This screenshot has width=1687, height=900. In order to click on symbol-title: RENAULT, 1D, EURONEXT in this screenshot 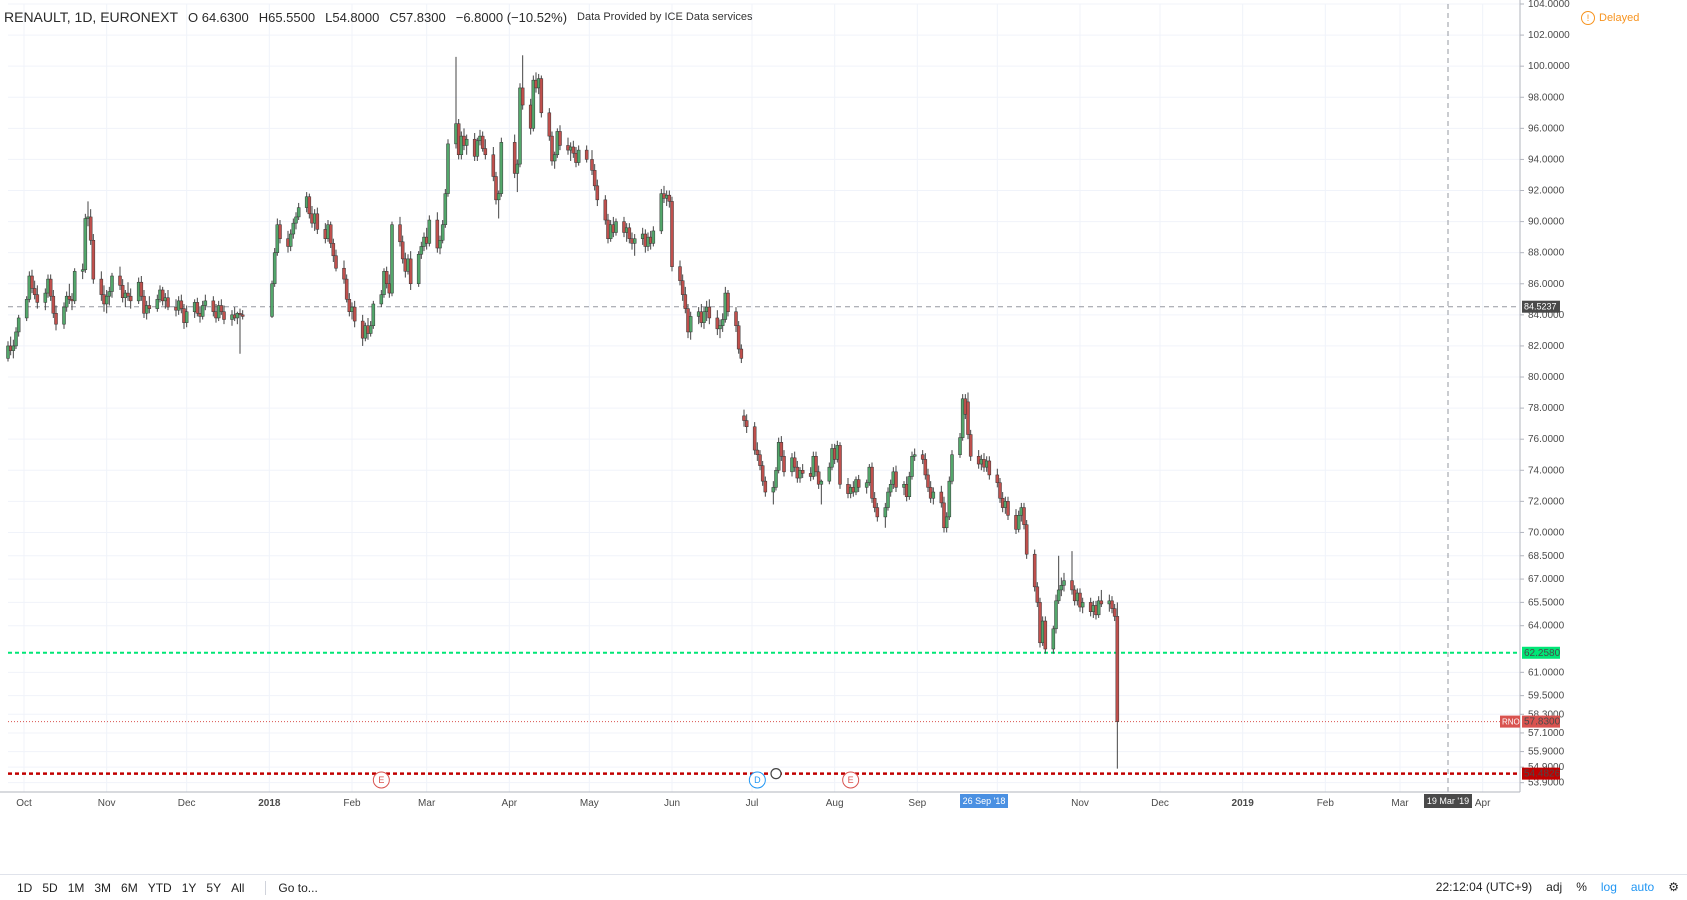, I will do `click(91, 17)`.